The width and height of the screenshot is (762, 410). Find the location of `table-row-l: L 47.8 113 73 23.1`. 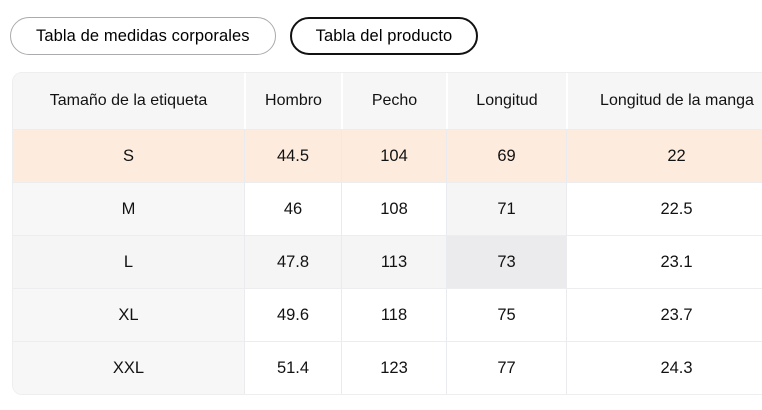

table-row-l: L 47.8 113 73 23.1 is located at coordinates (387, 261).